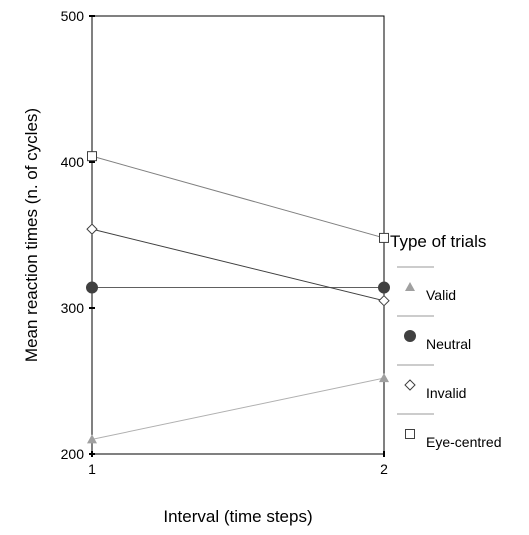  Describe the element at coordinates (438, 241) in the screenshot. I see `legend-title: Type of trials` at that location.